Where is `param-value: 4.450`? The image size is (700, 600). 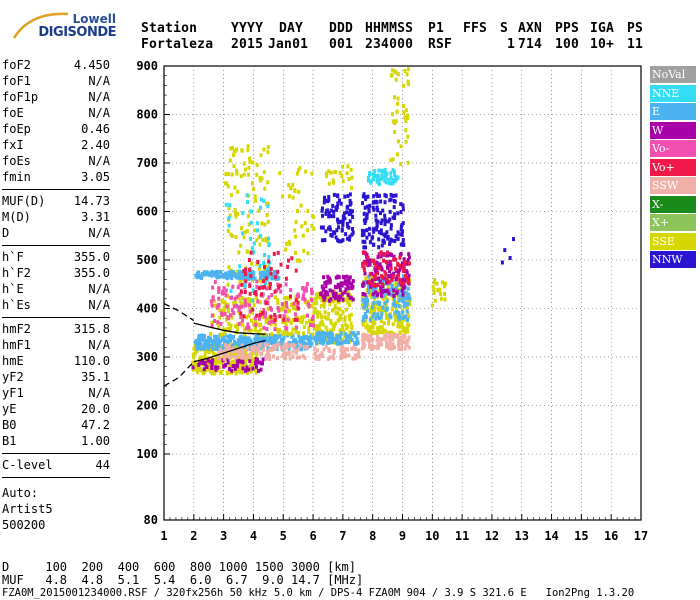
param-value: 4.450 is located at coordinates (91, 65).